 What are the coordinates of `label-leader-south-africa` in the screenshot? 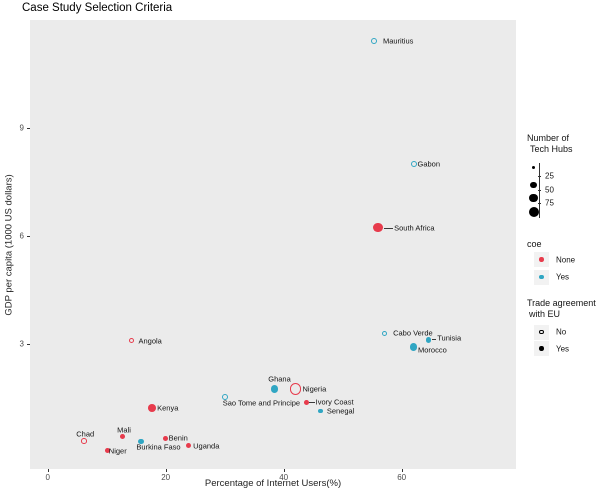 It's located at (388, 228).